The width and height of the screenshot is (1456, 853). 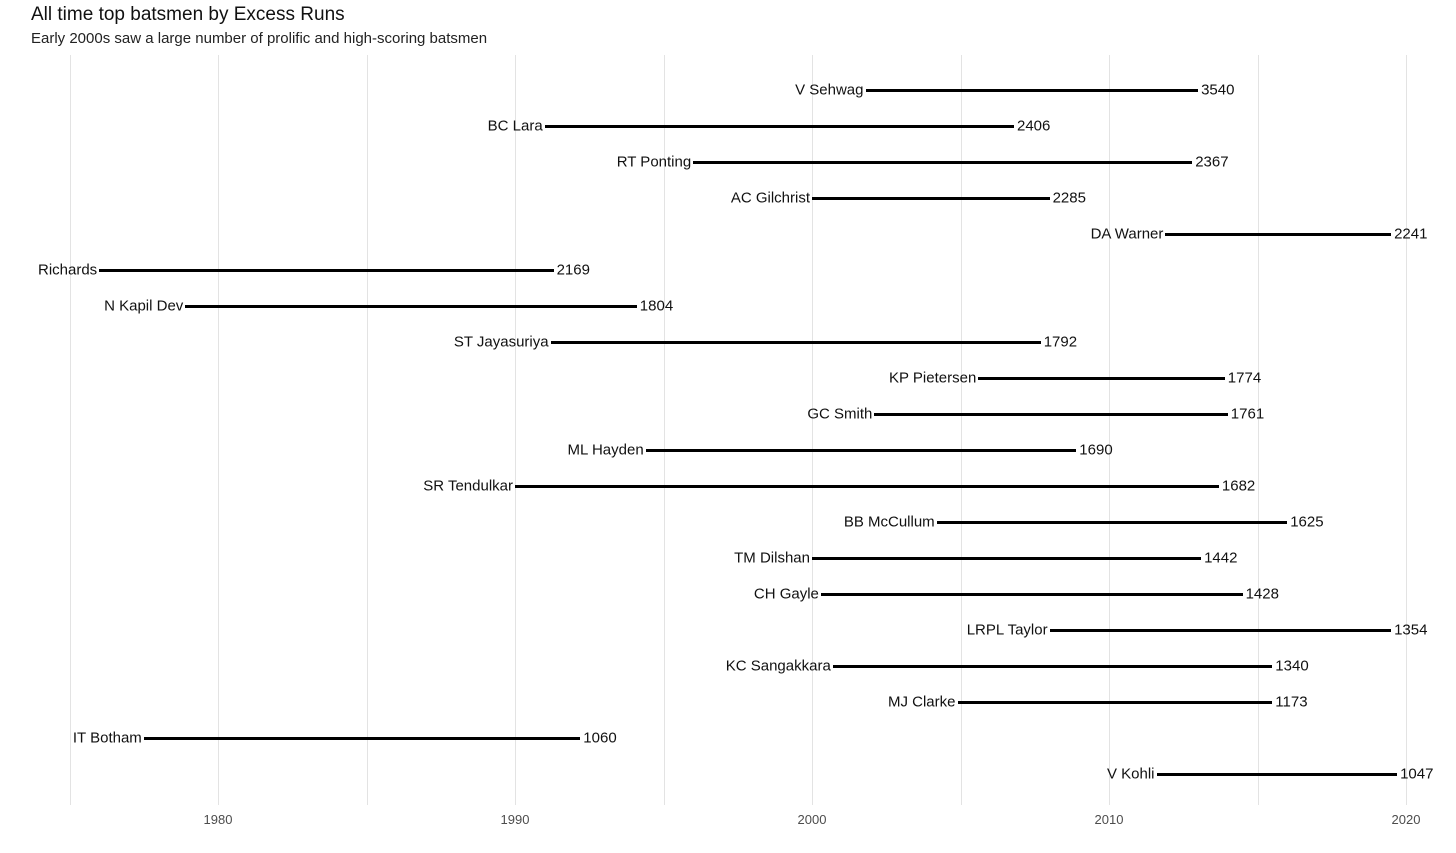 I want to click on player-label: MJ Clarke, so click(x=921, y=702).